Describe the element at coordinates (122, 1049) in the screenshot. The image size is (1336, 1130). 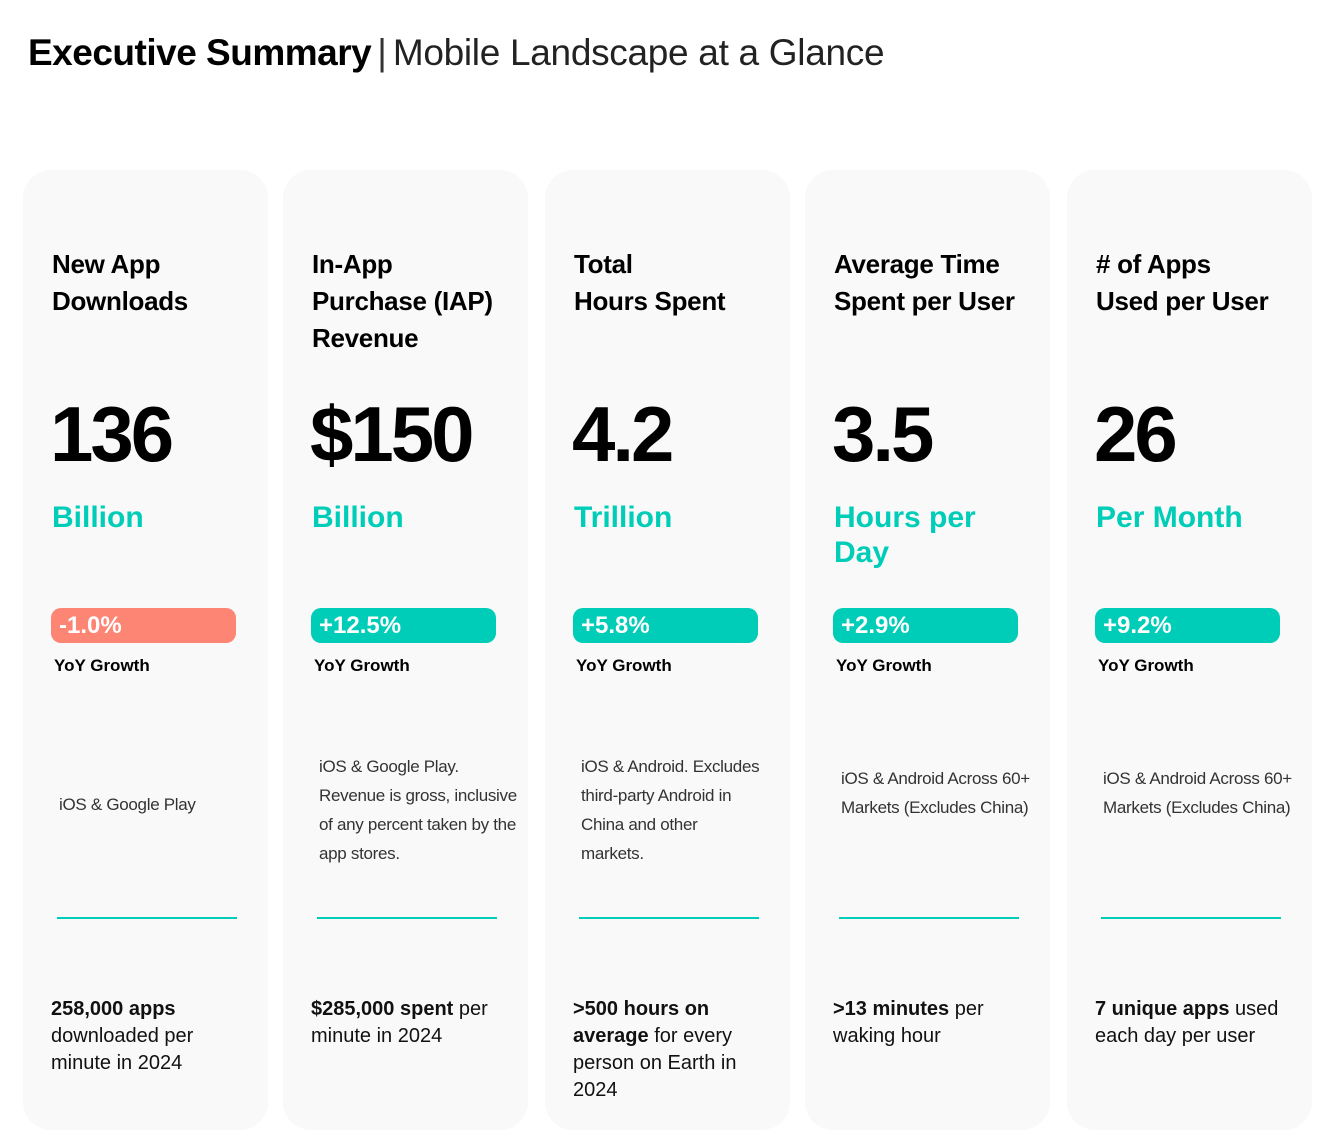
I see `footer-text: downloaded per minute in 2024` at that location.